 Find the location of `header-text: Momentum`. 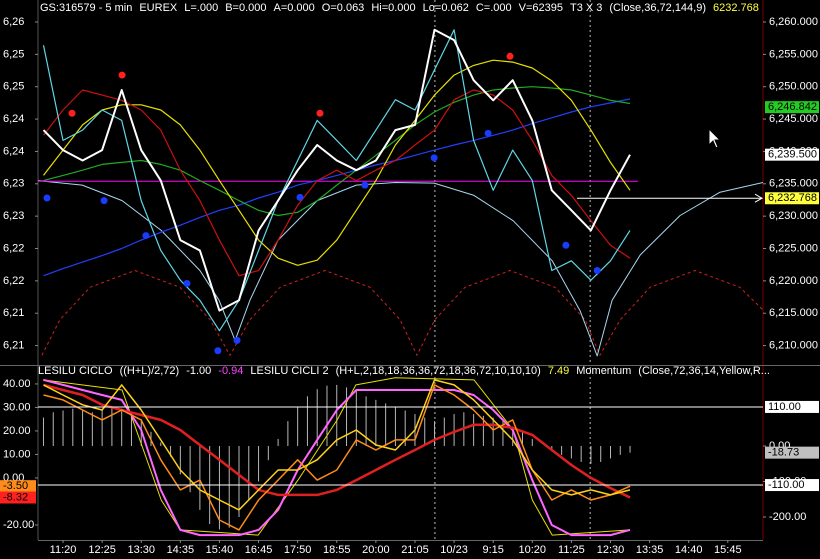

header-text: Momentum is located at coordinates (604, 371).